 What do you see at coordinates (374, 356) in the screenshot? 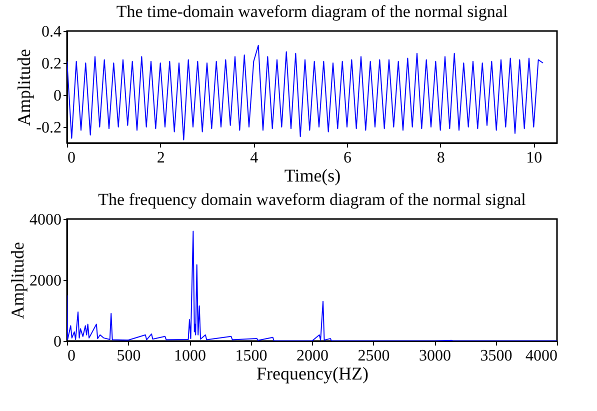
I see `x-tick-label: 2500` at bounding box center [374, 356].